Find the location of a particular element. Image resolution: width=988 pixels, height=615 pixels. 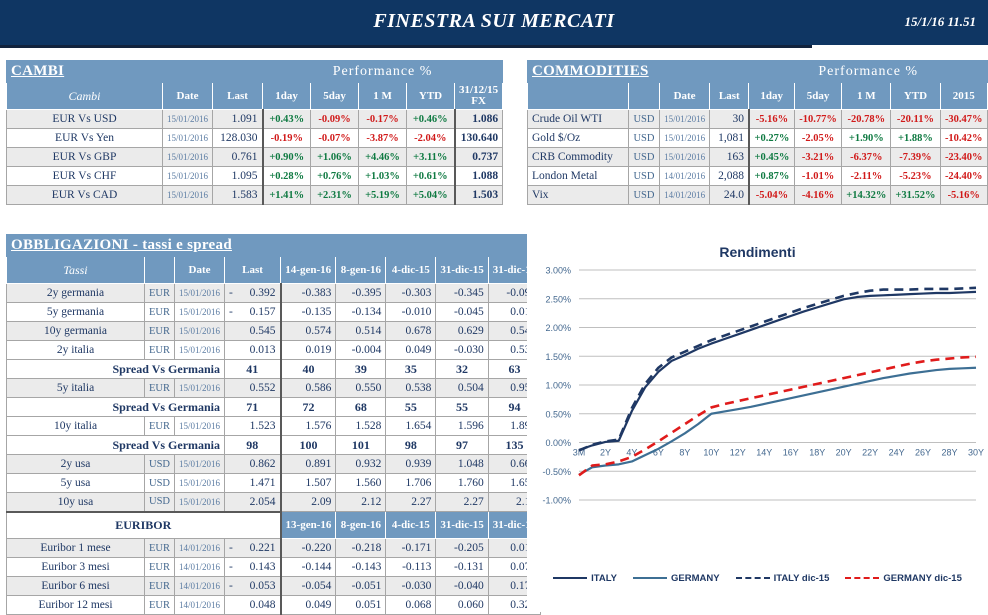

commodity-5day: -2.05% is located at coordinates (818, 138).